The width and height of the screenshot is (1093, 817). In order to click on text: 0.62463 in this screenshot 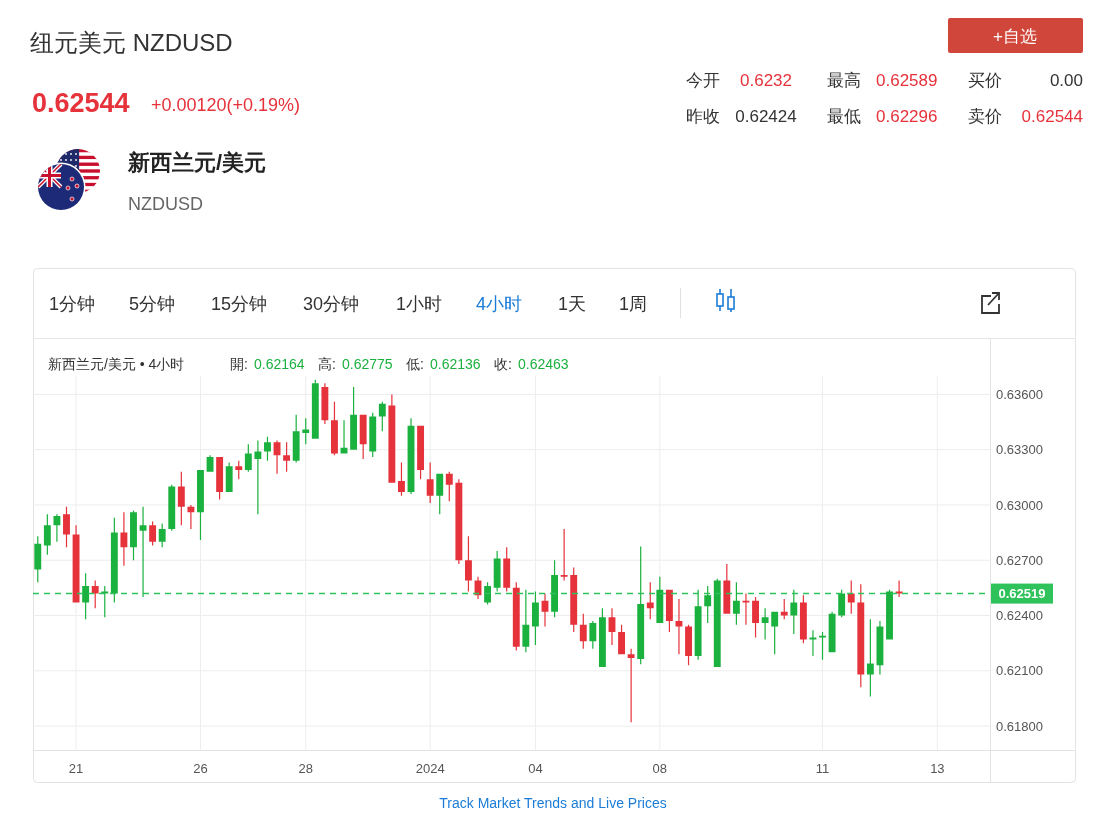, I will do `click(543, 364)`.